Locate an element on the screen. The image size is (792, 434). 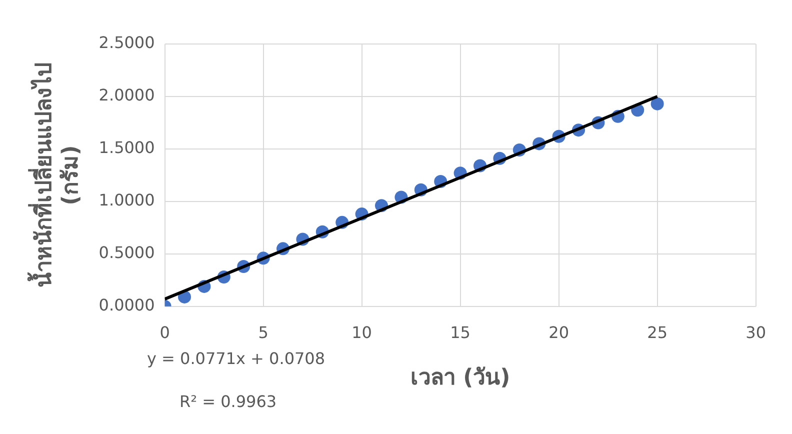
x-tick-label: 20 is located at coordinates (558, 332).